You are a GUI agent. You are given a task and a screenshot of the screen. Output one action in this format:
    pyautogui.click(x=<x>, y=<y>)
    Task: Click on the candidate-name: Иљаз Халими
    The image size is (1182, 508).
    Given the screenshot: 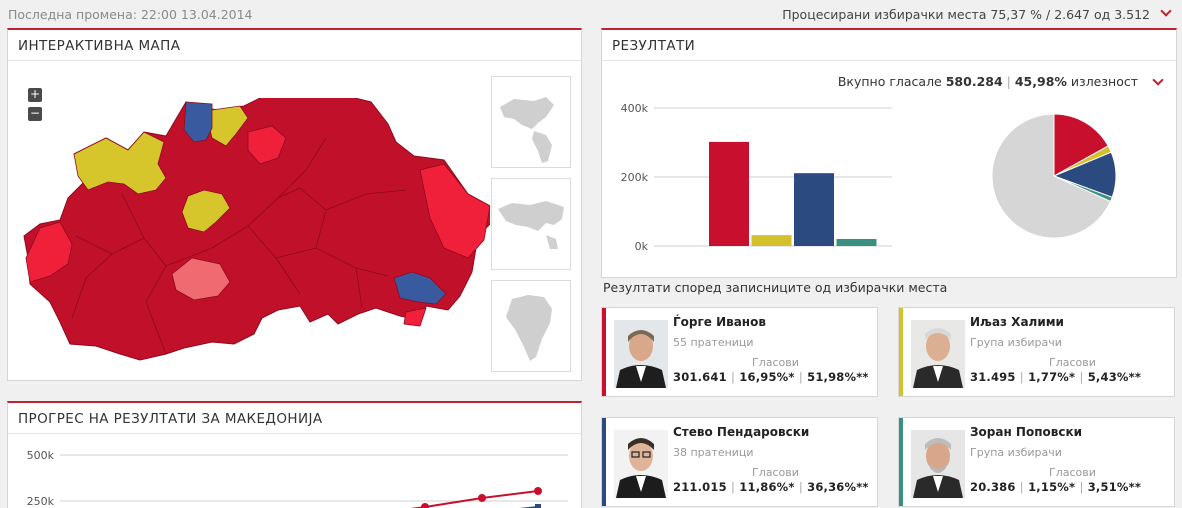 What is the action you would take?
    pyautogui.click(x=1017, y=322)
    